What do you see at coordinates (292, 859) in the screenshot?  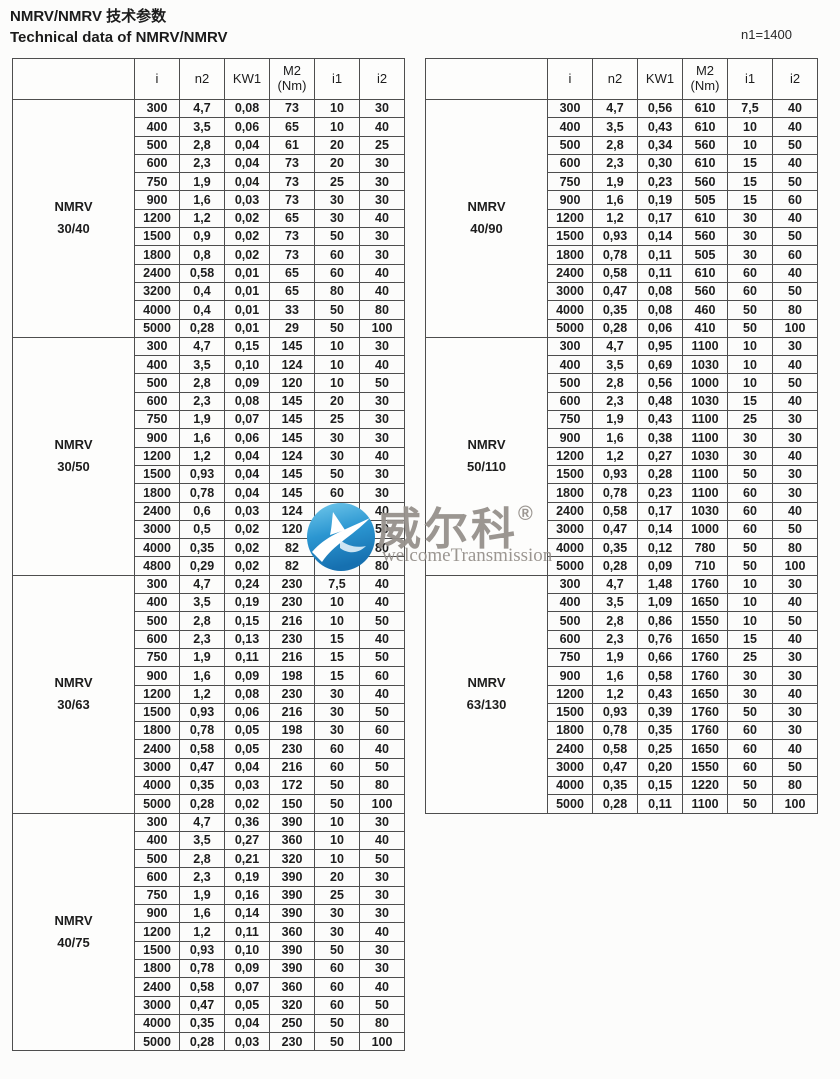 I see `spec-cell: 320` at bounding box center [292, 859].